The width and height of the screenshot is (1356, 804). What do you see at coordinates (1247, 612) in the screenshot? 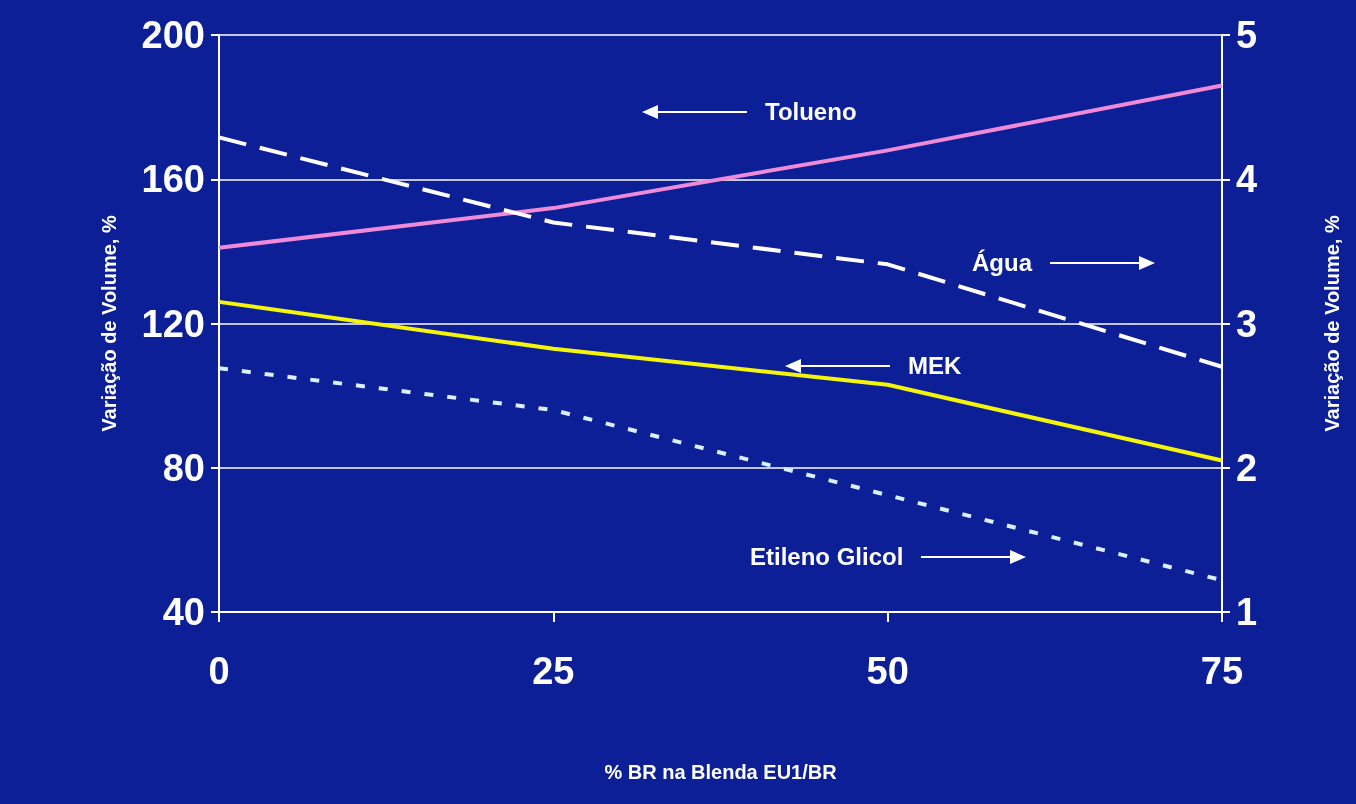
I see `y2-tick-label: 1` at bounding box center [1247, 612].